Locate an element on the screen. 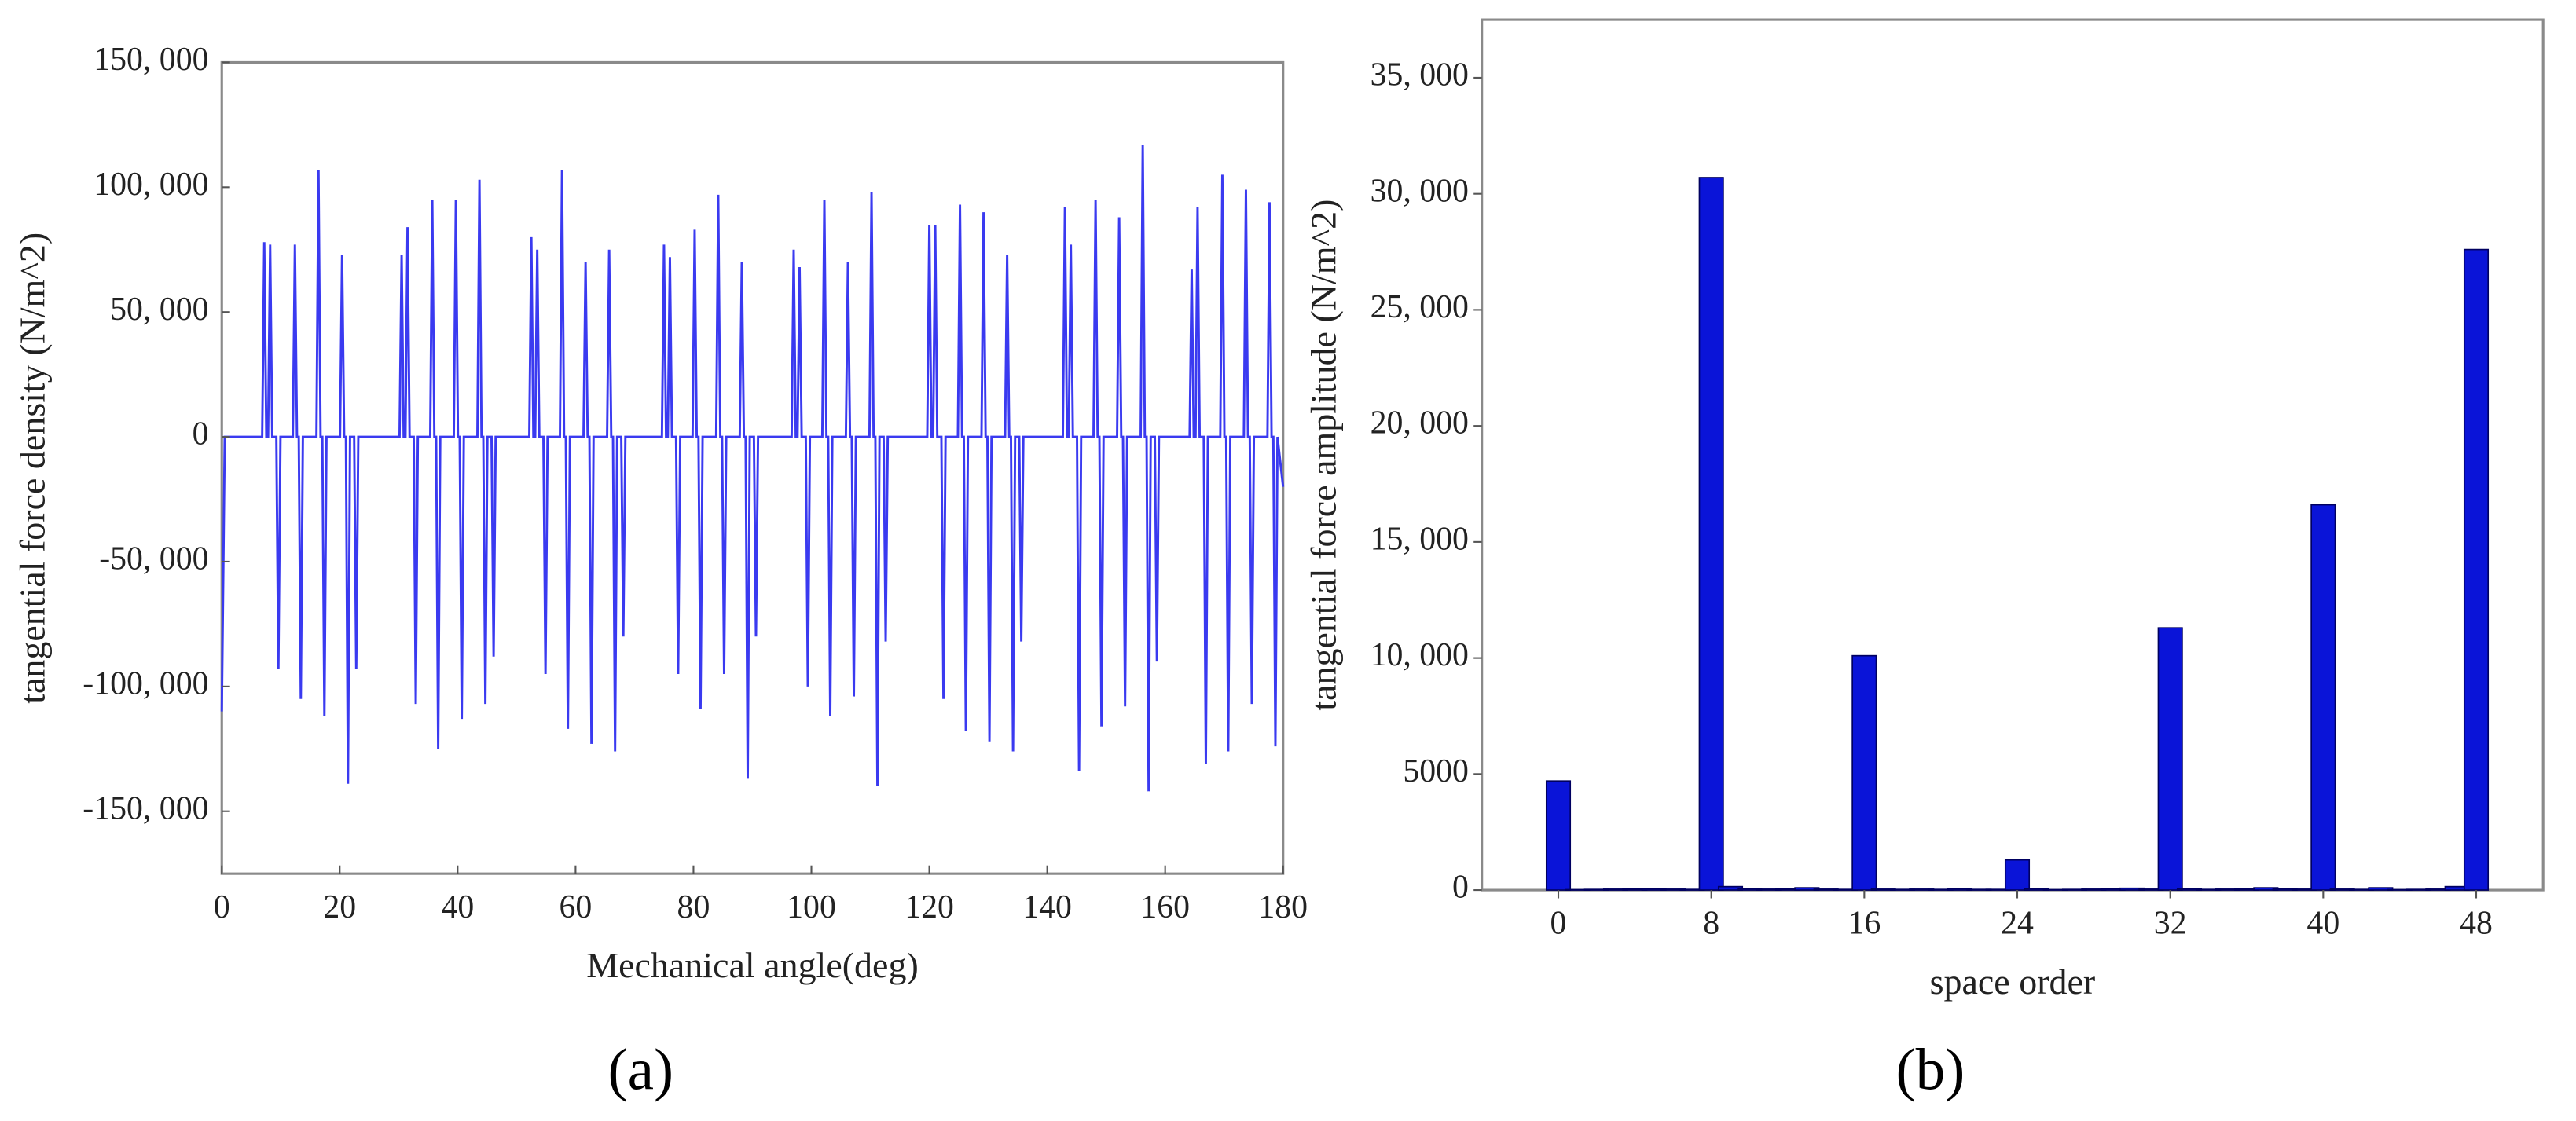 The width and height of the screenshot is (2576, 1121). x-axis-title: space order is located at coordinates (2013, 982).